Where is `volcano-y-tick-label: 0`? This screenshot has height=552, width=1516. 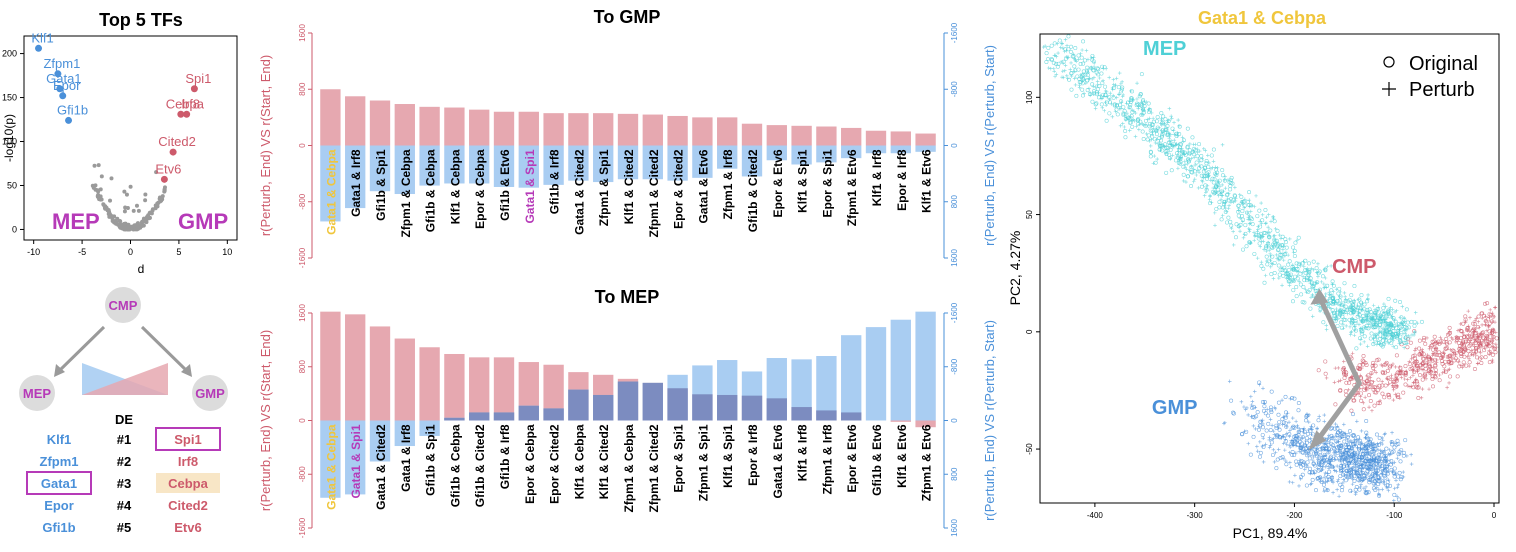 volcano-y-tick-label: 0 is located at coordinates (14, 229).